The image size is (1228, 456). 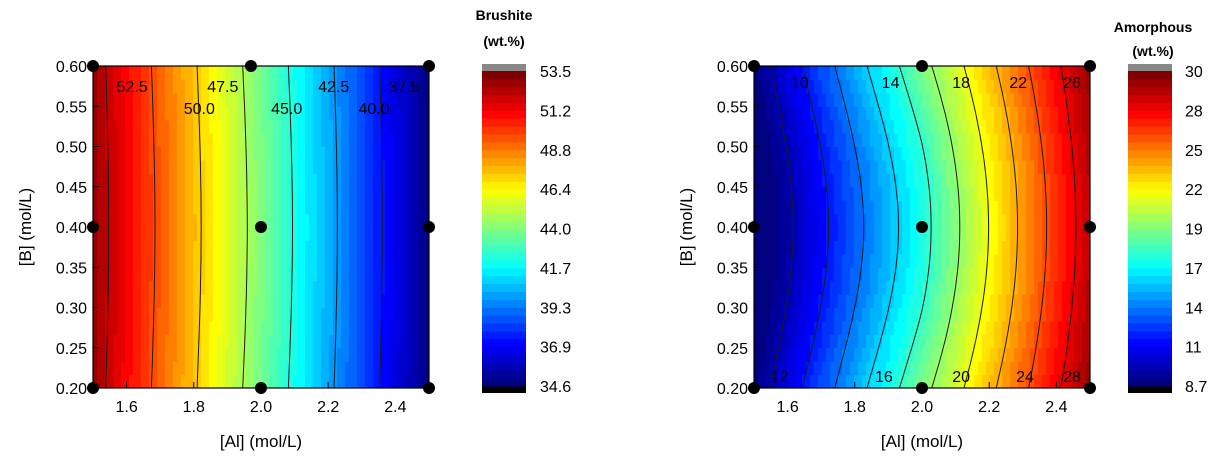 What do you see at coordinates (1150, 240) in the screenshot?
I see `amorphous-colorbar-step` at bounding box center [1150, 240].